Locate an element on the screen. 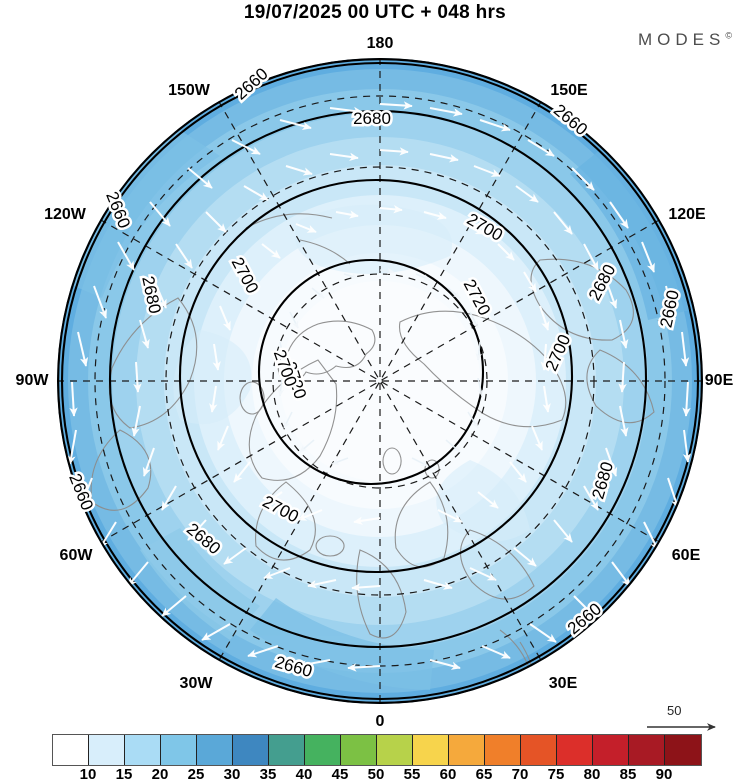  vector-reference-arrow is located at coordinates (681, 727).